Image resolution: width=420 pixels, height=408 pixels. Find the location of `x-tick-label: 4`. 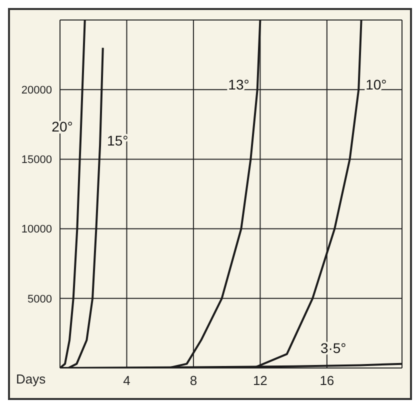

x-tick-label: 4 is located at coordinates (126, 380).